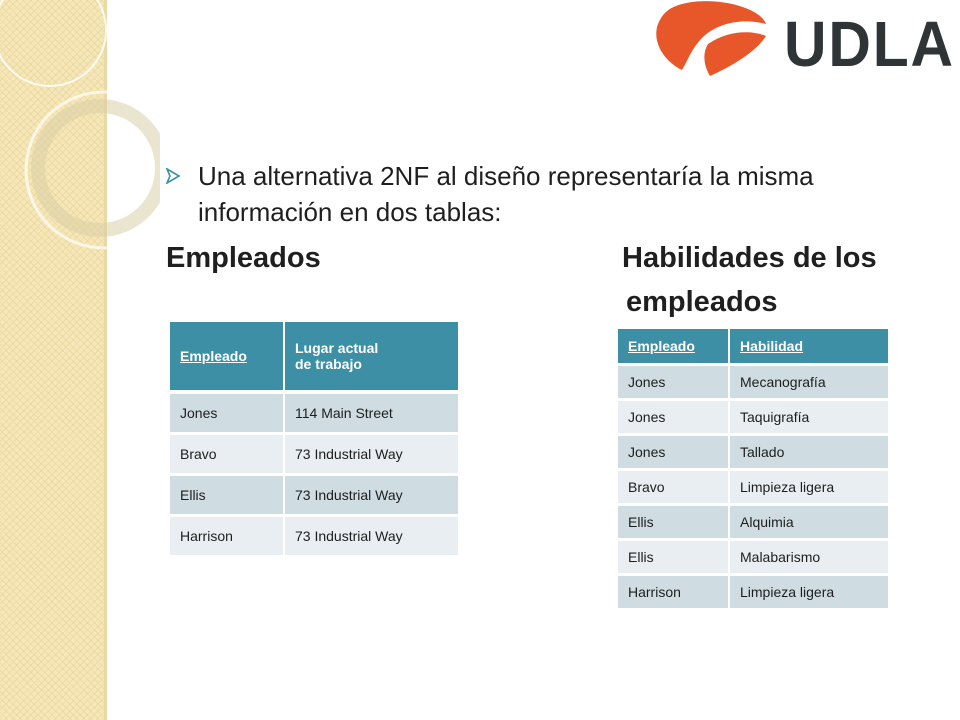  I want to click on table-row: Harrison 73 Industrial Way, so click(314, 537).